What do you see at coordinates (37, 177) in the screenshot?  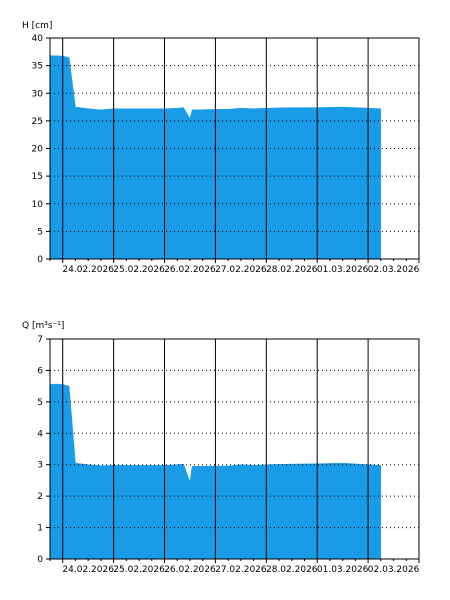 I see `y-tick-label: 15` at bounding box center [37, 177].